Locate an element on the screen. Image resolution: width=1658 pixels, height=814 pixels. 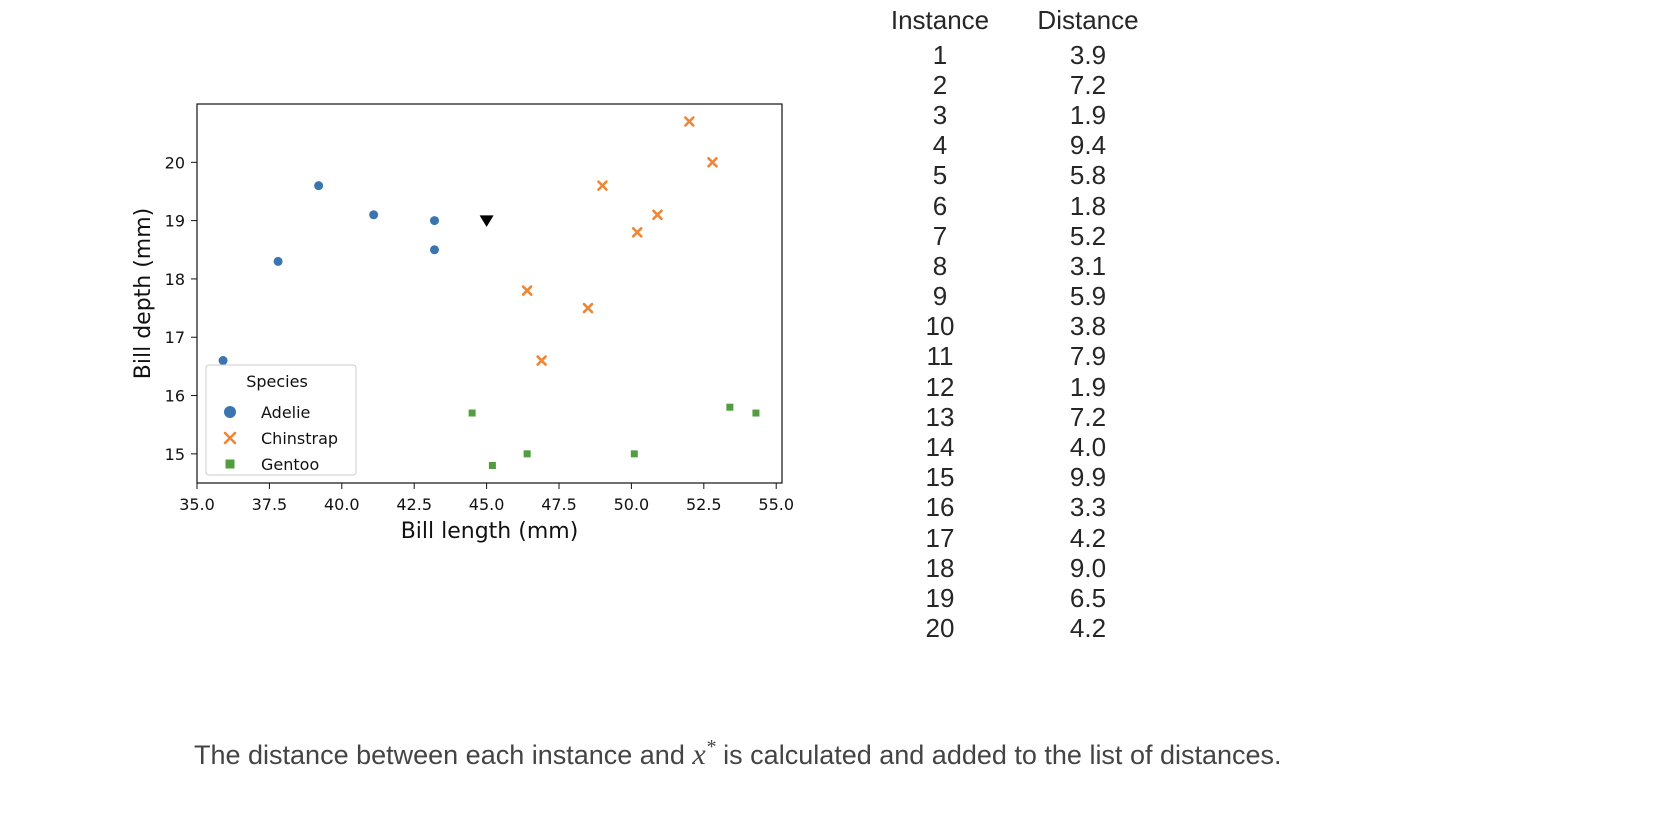
legend-box is located at coordinates (281, 420).